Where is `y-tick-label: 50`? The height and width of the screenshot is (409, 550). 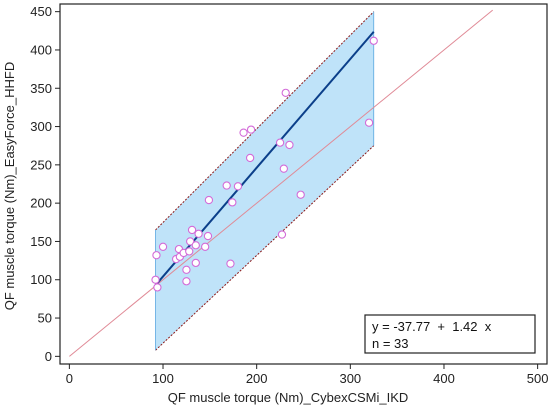 y-tick-label: 50 is located at coordinates (45, 318).